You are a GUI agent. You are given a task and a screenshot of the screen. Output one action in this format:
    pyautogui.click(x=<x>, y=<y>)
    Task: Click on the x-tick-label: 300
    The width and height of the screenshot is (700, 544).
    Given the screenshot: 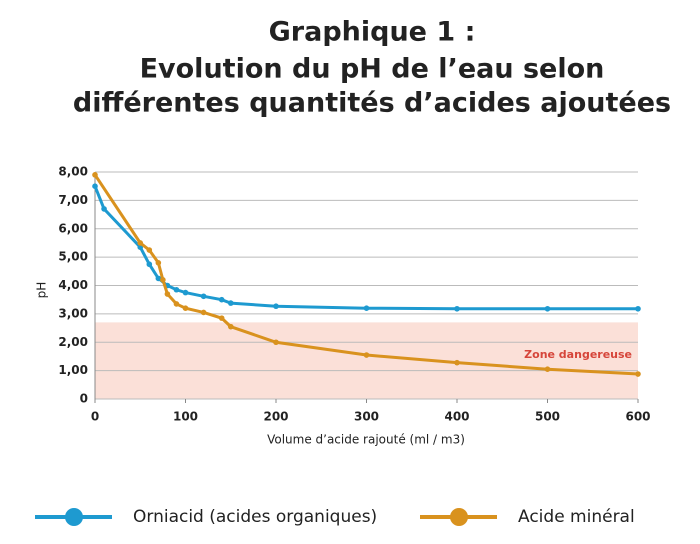 What is the action you would take?
    pyautogui.click(x=366, y=417)
    